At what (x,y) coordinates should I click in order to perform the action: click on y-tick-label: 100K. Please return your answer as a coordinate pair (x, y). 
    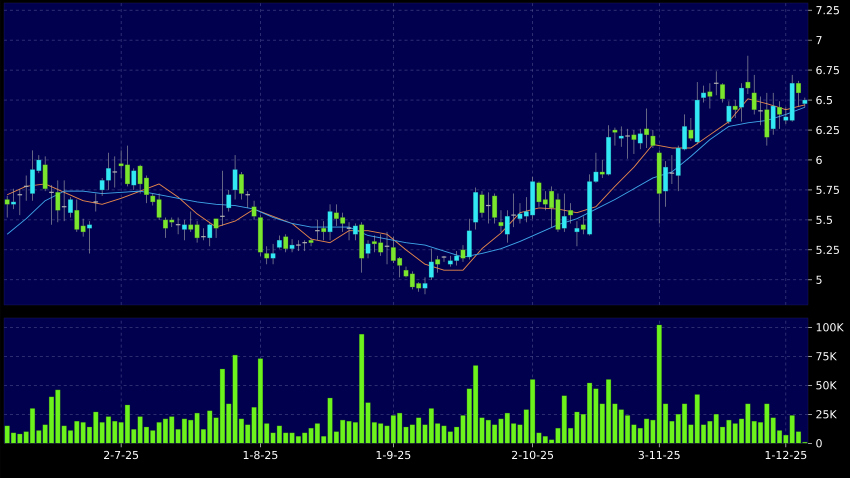
    Looking at the image, I should click on (830, 327).